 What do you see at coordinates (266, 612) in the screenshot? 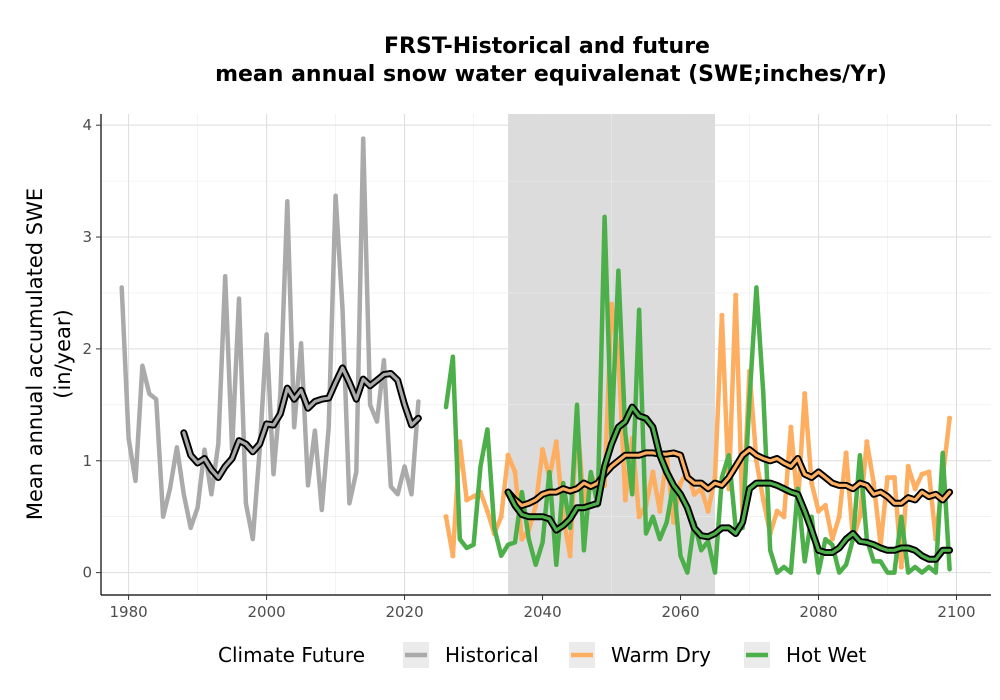
I see `x-tick-label: 2000` at bounding box center [266, 612].